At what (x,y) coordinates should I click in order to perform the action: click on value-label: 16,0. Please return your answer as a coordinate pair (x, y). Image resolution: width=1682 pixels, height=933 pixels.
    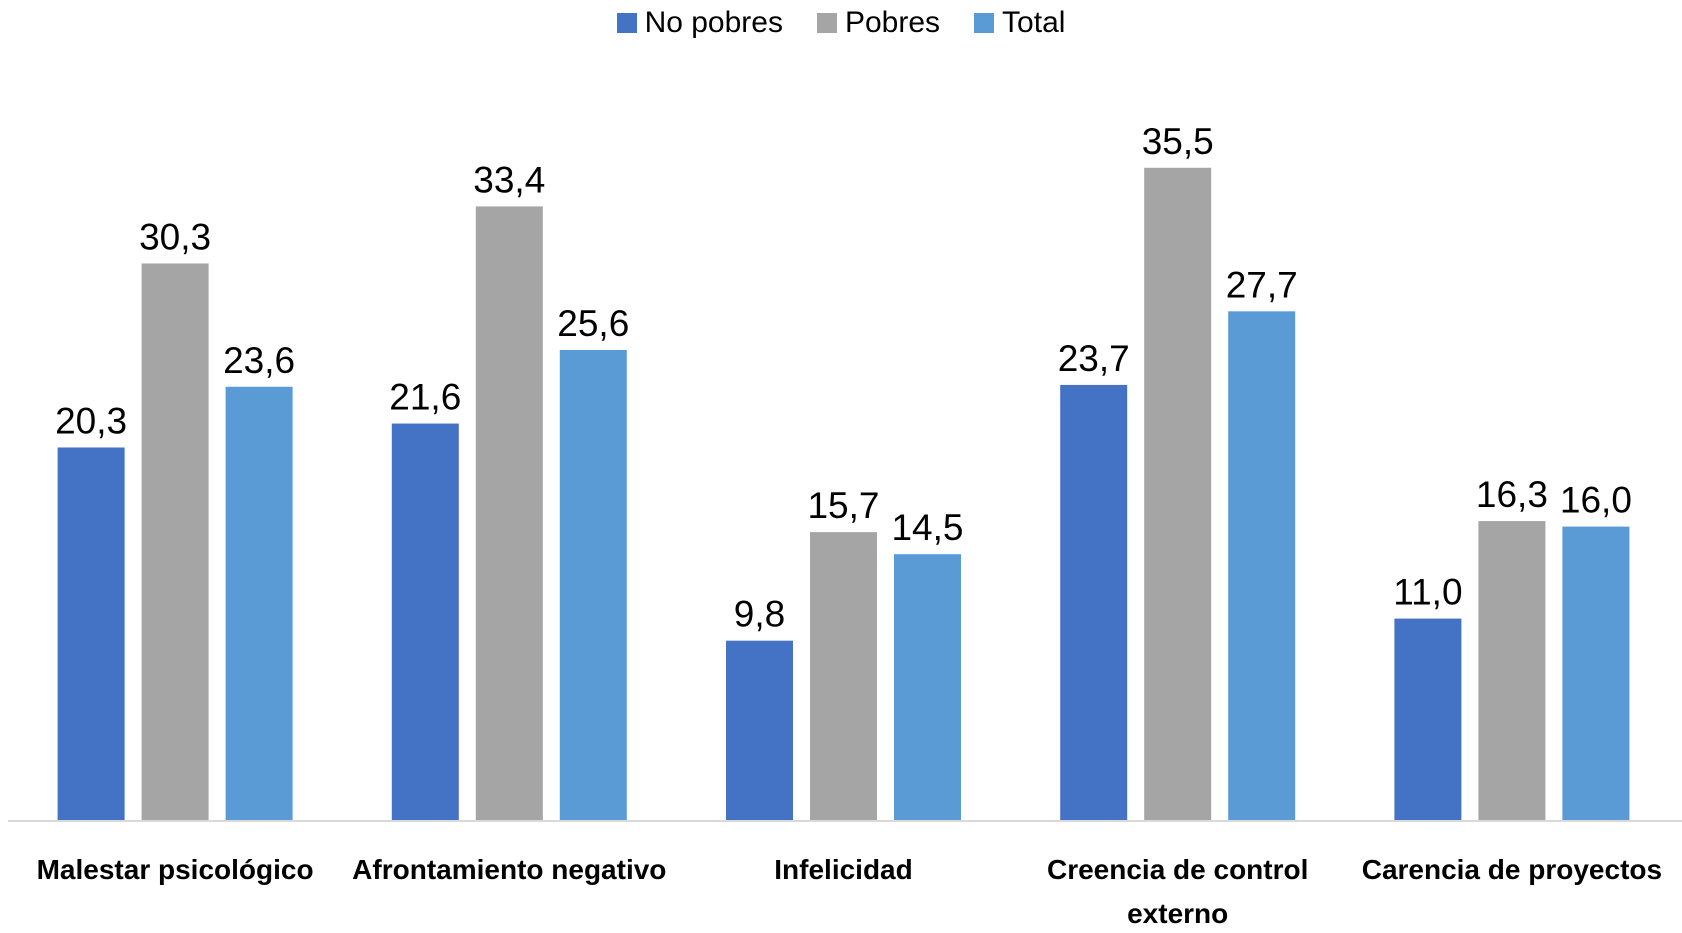
    Looking at the image, I should click on (1596, 500).